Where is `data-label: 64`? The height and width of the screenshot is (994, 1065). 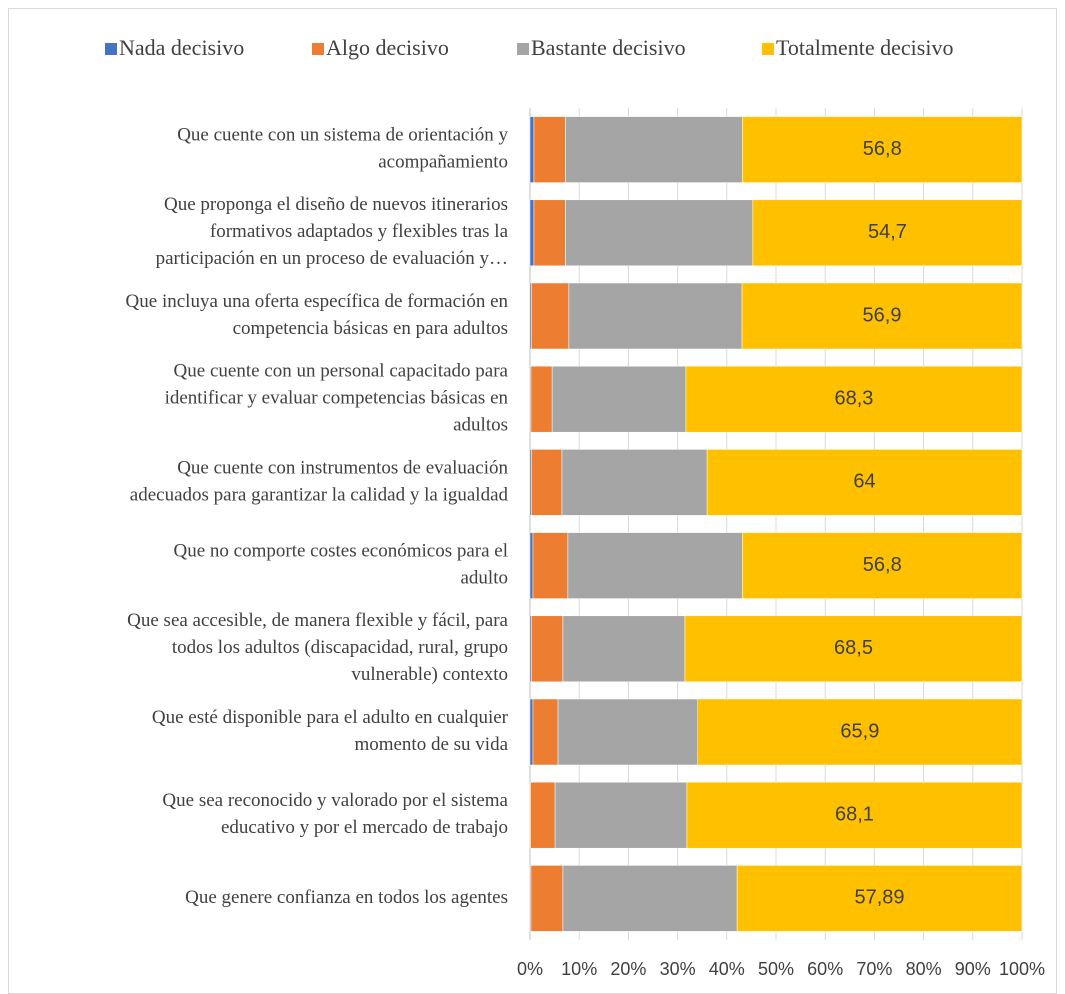 data-label: 64 is located at coordinates (864, 482).